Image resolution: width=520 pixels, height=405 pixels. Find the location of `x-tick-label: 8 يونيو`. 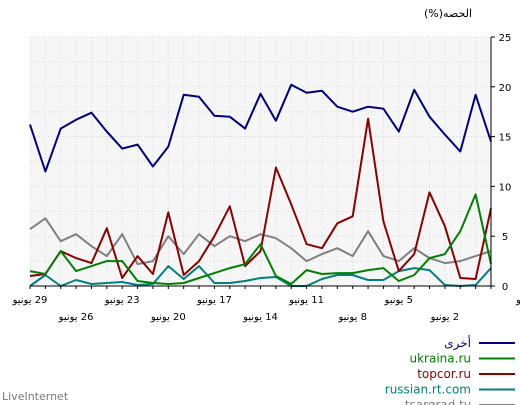

x-tick-label: 8 يونيو is located at coordinates (351, 317).